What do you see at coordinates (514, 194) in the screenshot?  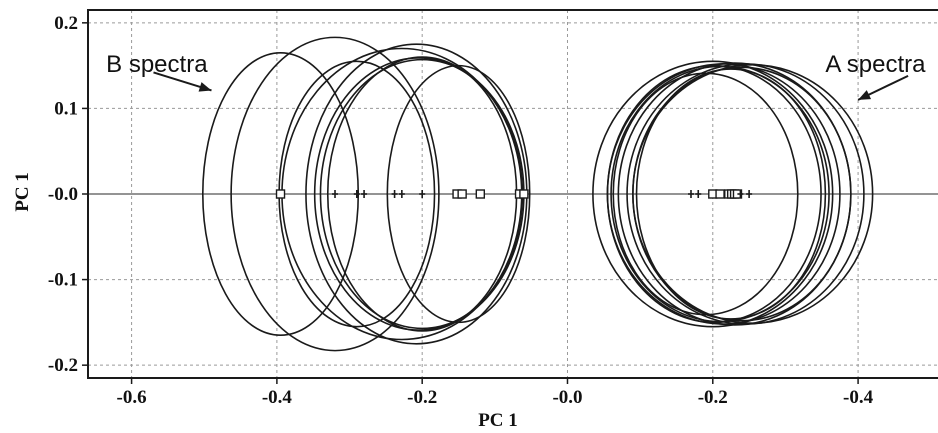 I see `point-layer` at bounding box center [514, 194].